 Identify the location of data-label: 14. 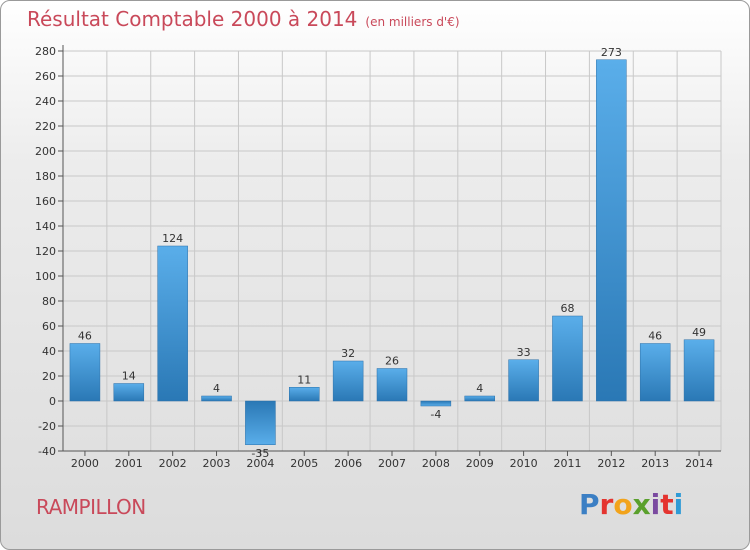
(129, 376).